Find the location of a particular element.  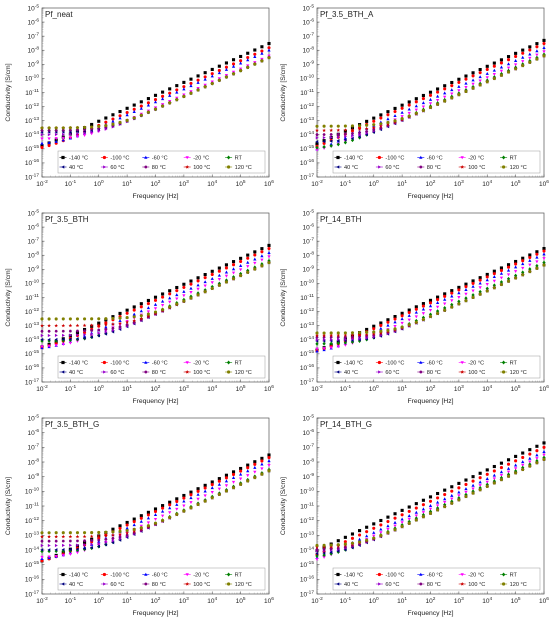

x-tick-label: 10⁻¹ is located at coordinates (71, 388).